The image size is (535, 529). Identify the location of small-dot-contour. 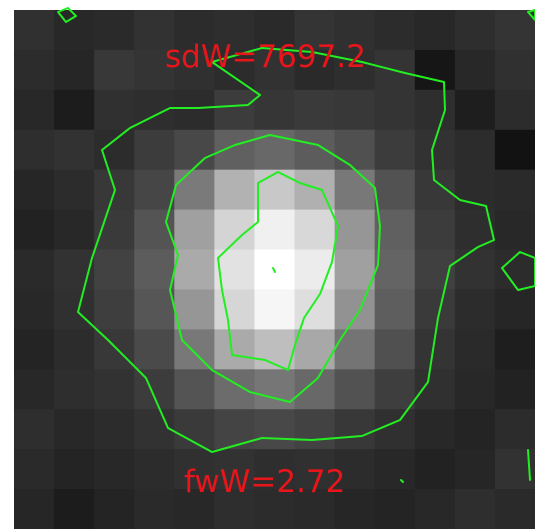
(402, 481).